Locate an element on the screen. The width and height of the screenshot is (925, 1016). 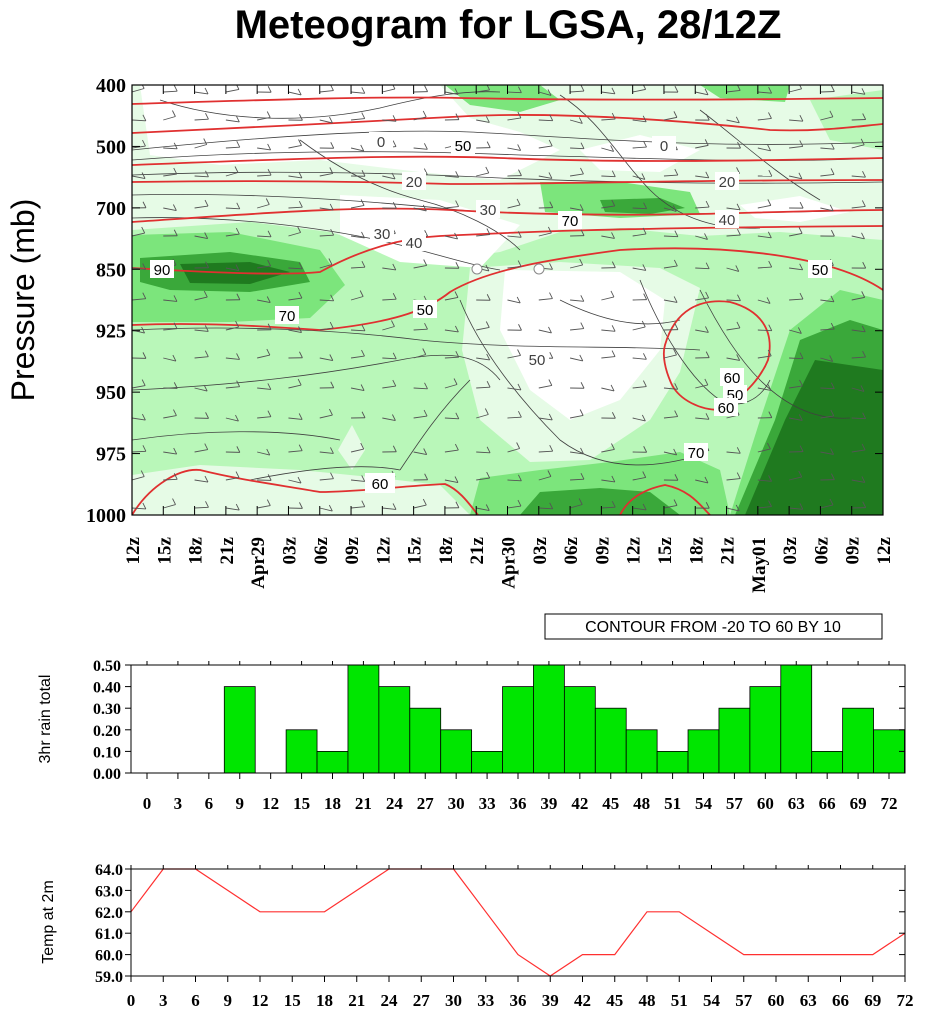
chart-title: Meteogram for LGSA, 28/12Z is located at coordinates (508, 25).